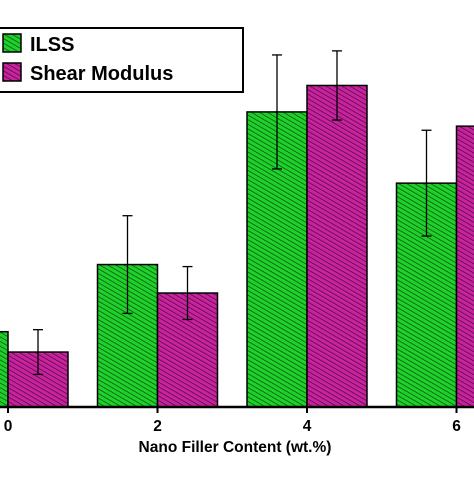 This screenshot has height=479, width=474. Describe the element at coordinates (101, 74) in the screenshot. I see `legend-label-shear-modulus: Shear Modulus` at that location.